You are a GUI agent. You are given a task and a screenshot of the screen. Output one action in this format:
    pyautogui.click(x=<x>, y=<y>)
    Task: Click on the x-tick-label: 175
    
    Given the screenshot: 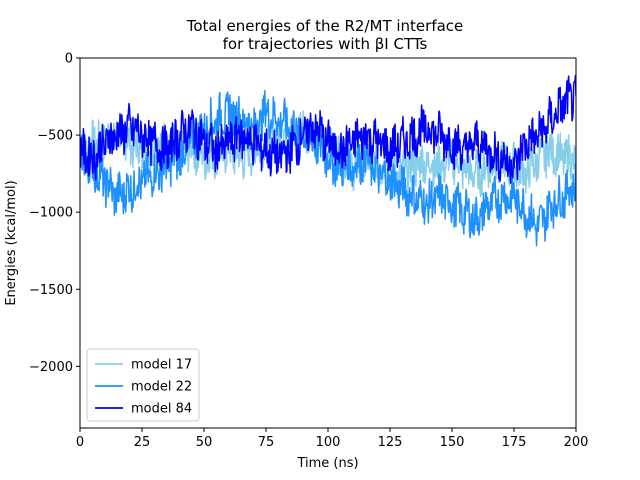 What is the action you would take?
    pyautogui.click(x=514, y=442)
    